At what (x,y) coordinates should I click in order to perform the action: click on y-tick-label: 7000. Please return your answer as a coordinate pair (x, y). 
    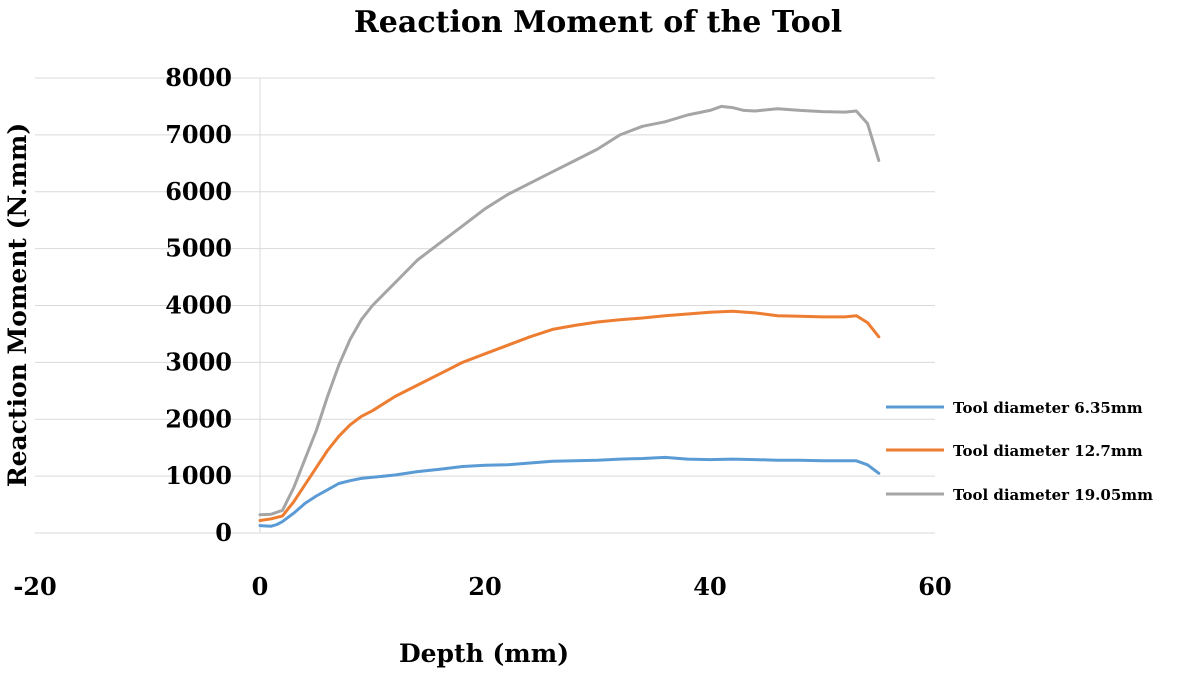
    Looking at the image, I should click on (198, 134).